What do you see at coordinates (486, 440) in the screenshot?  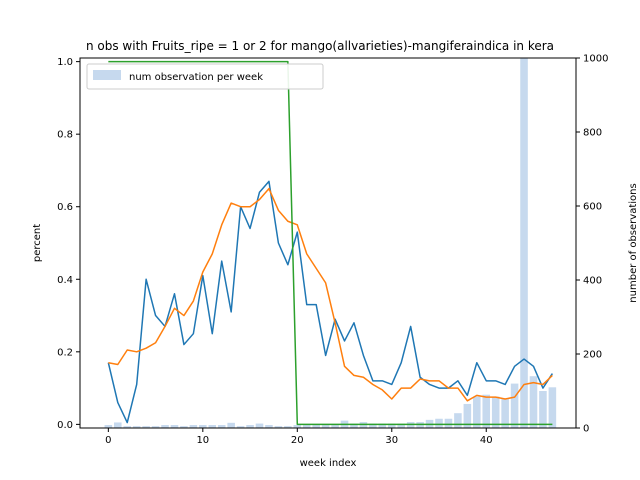 I see `x-tick-label: 40` at bounding box center [486, 440].